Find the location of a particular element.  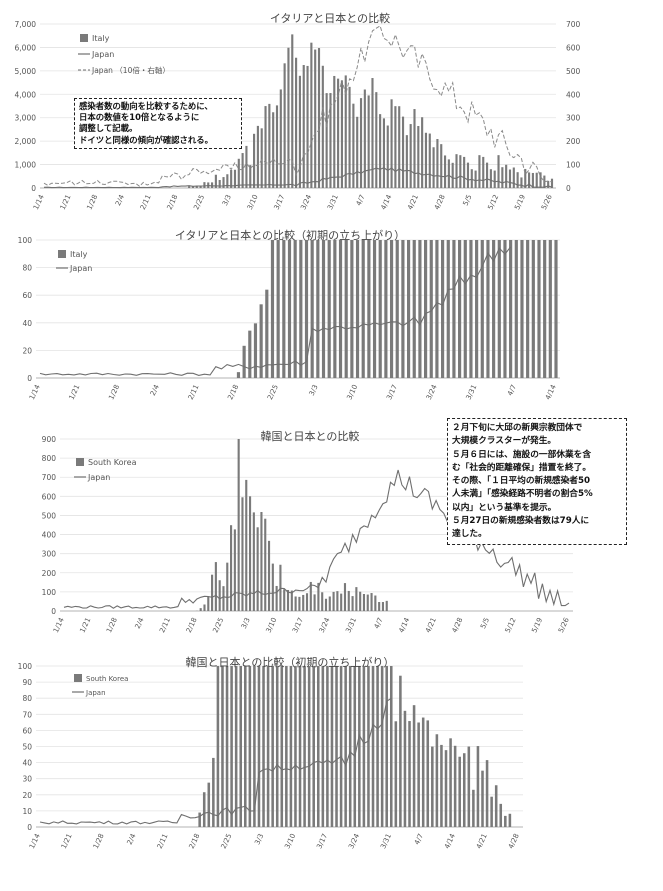

annotation-line: 感染者数の動向を比較するために、 is located at coordinates (146, 106).